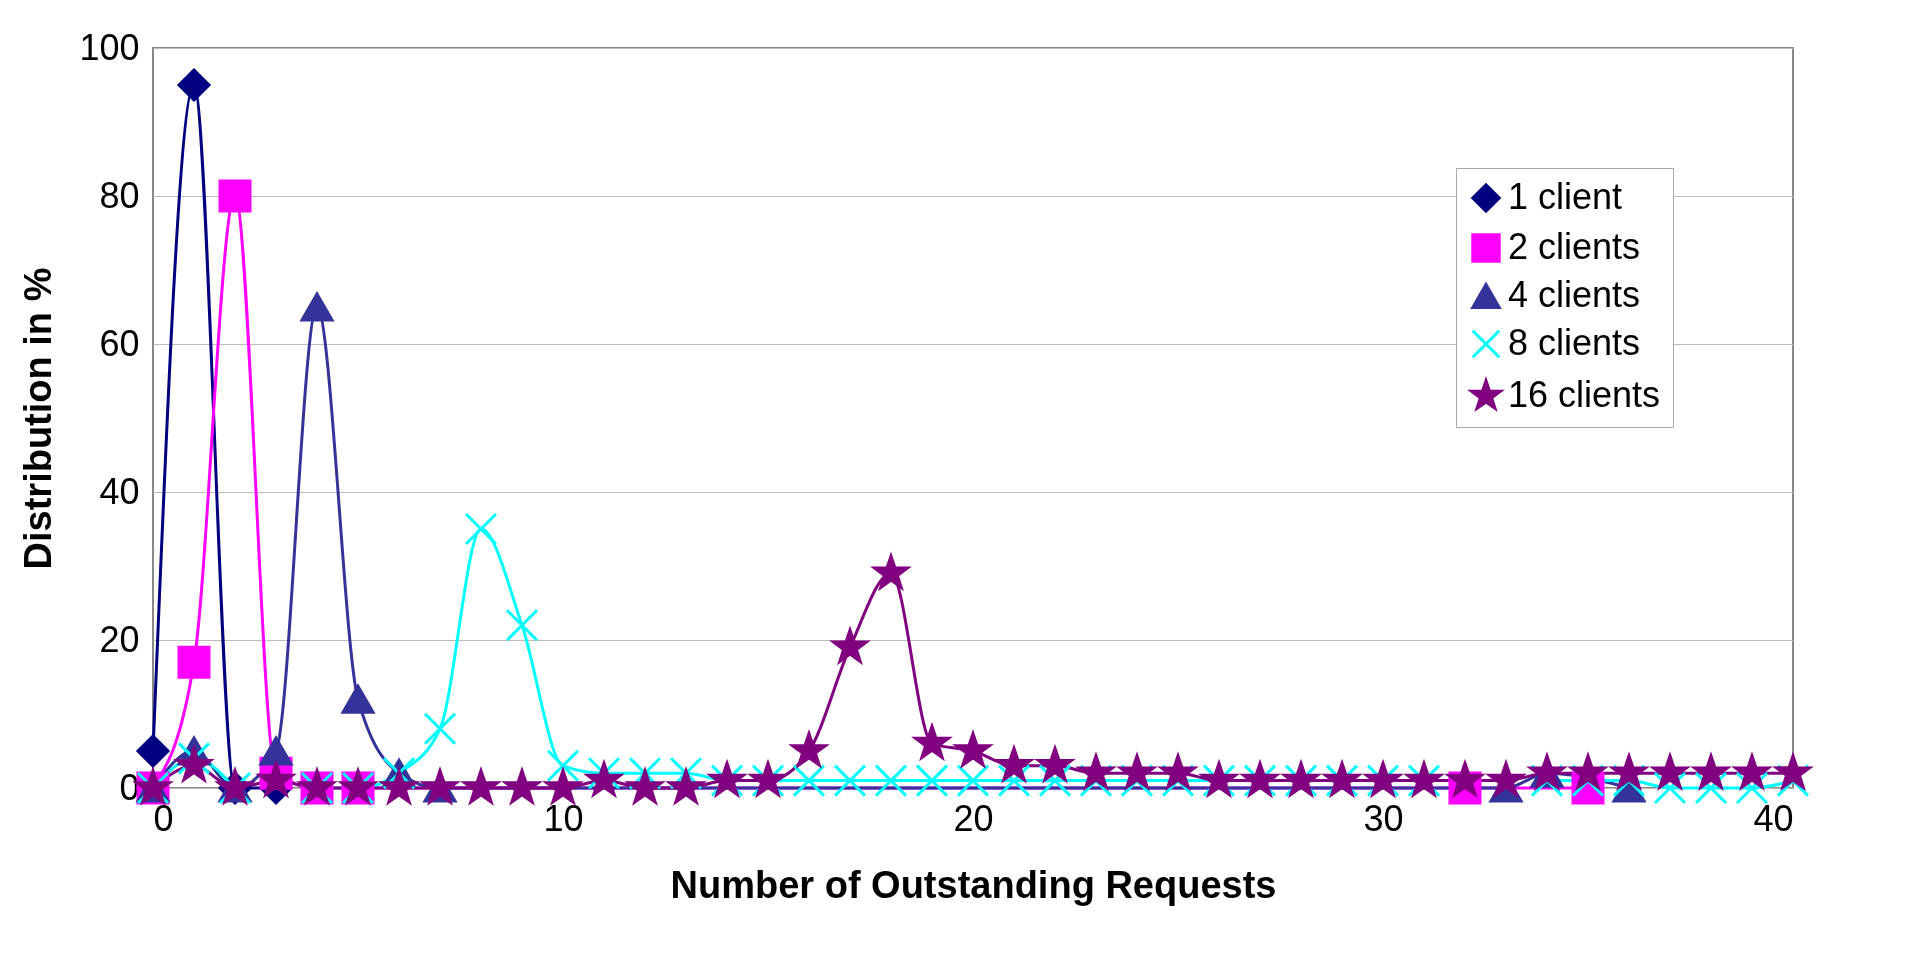  Describe the element at coordinates (38, 418) in the screenshot. I see `y-axis-title: Distribution in %` at that location.